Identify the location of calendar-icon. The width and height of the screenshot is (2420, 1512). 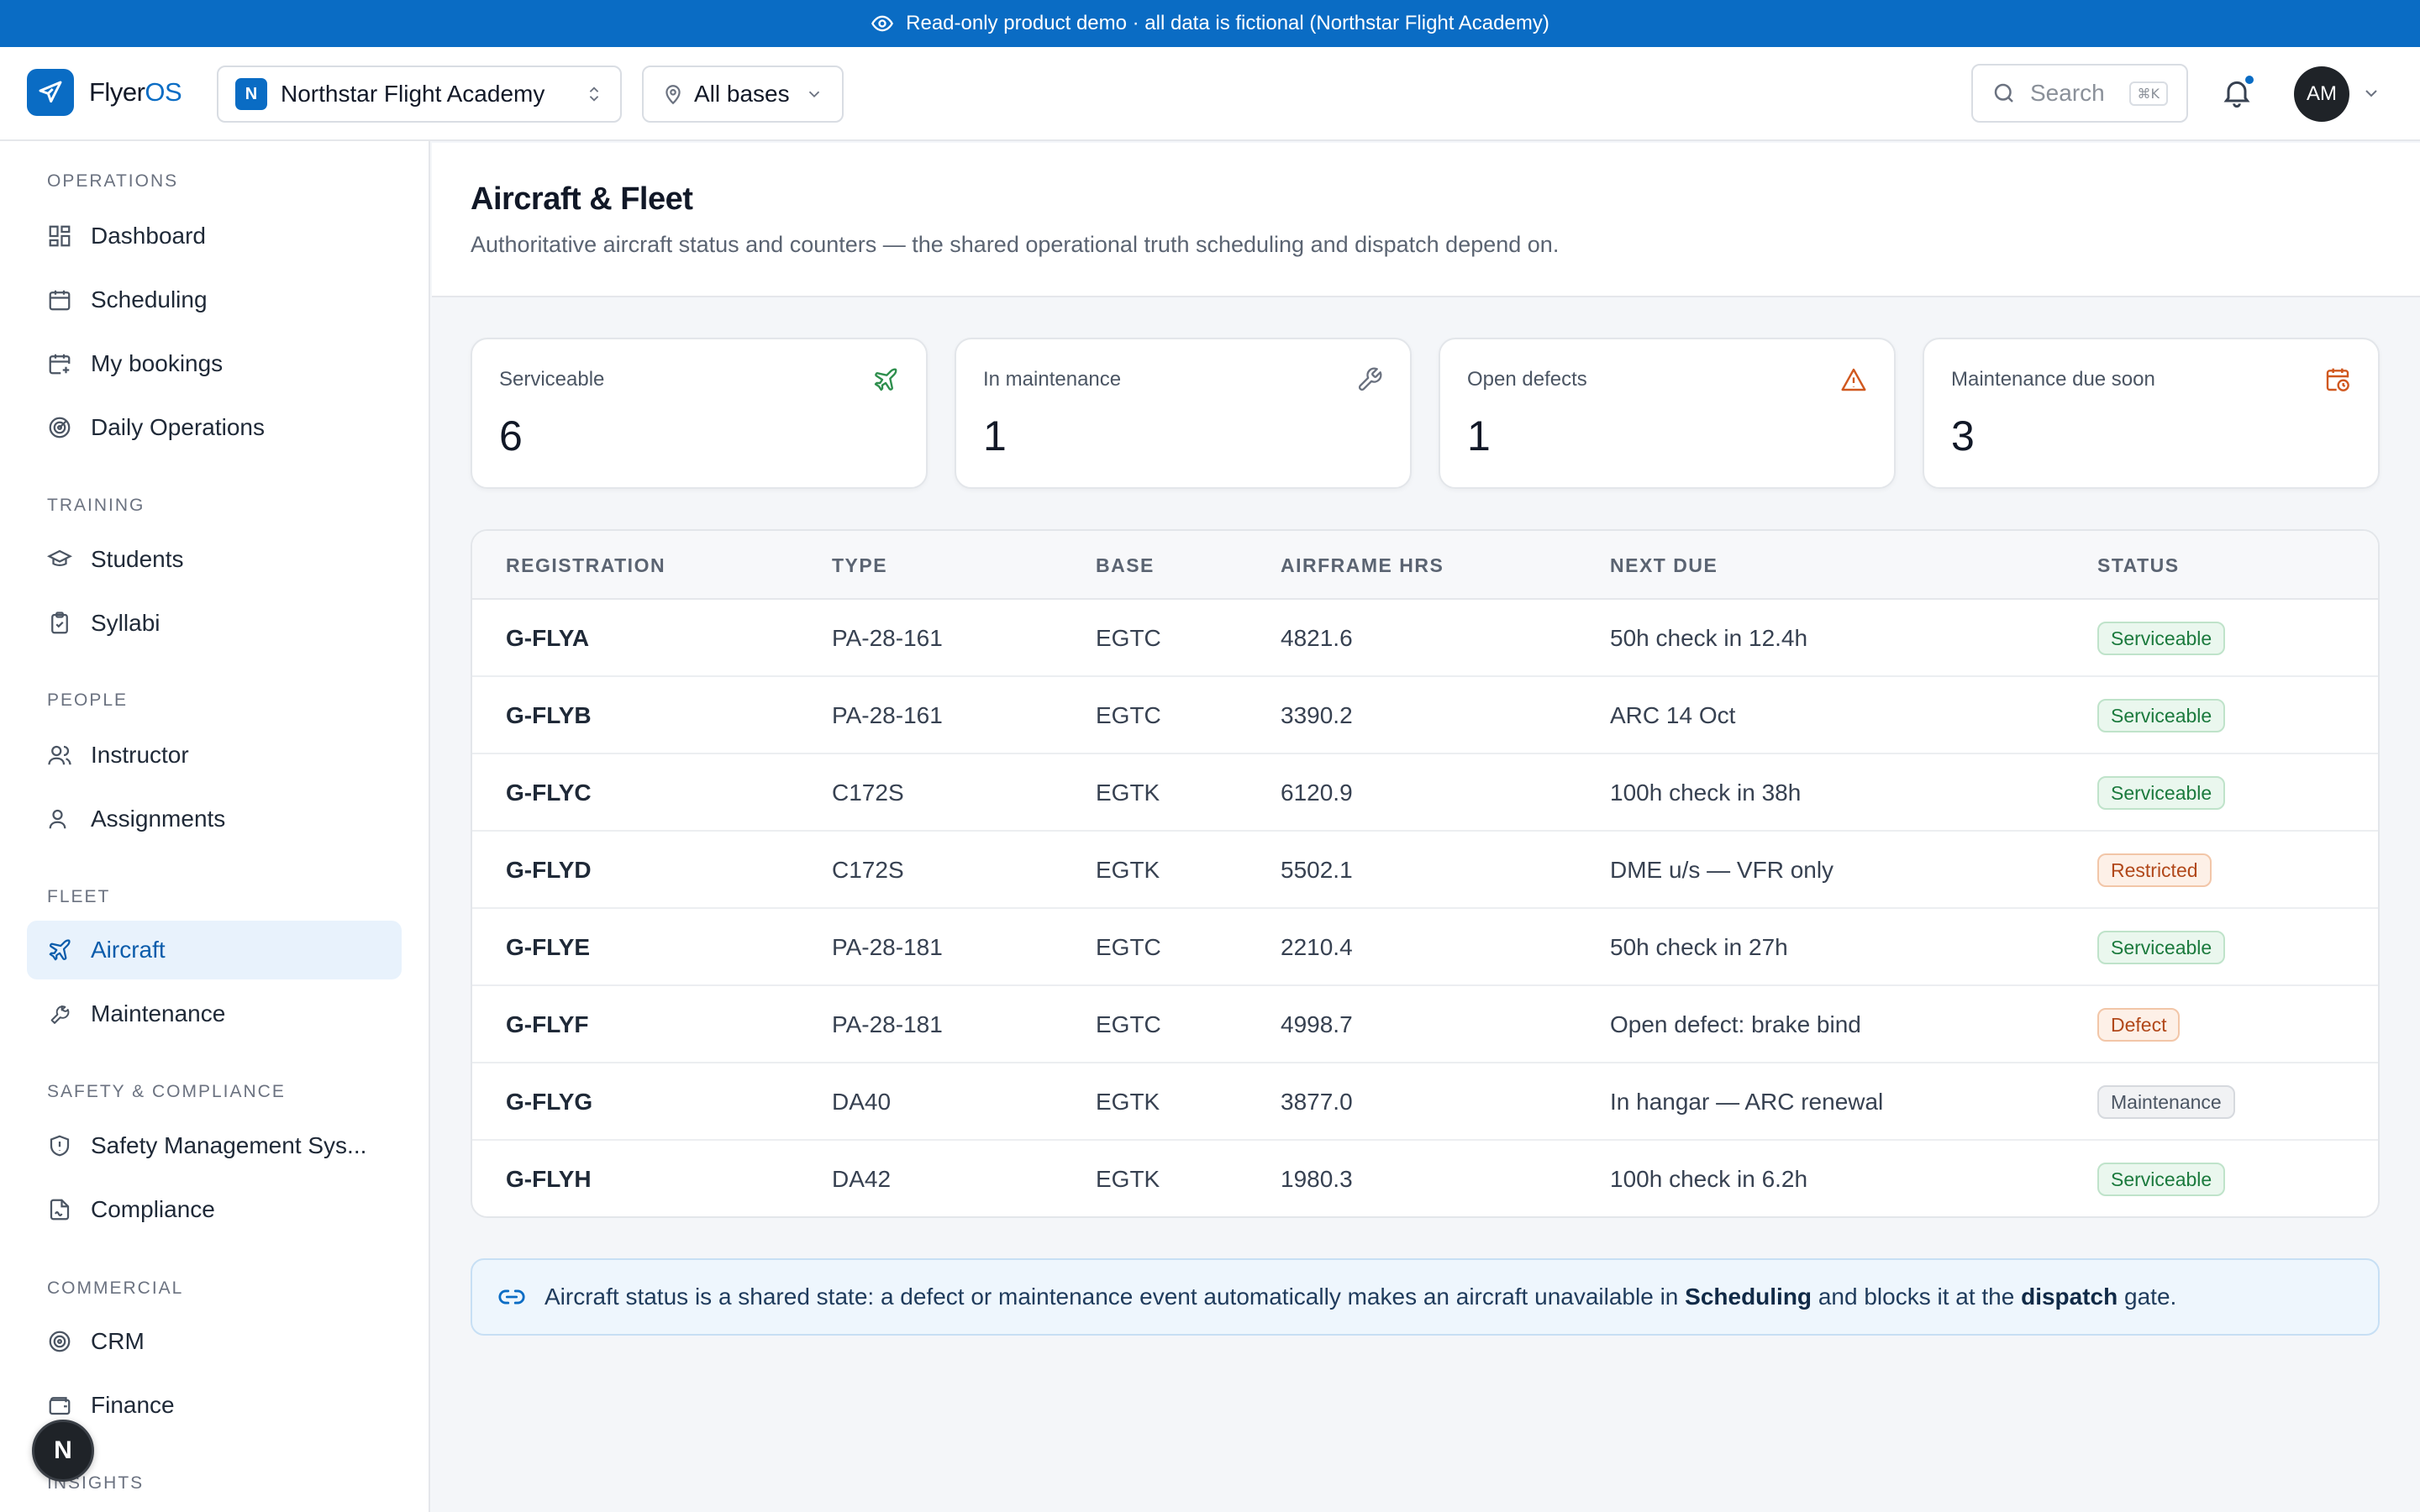
(60, 300).